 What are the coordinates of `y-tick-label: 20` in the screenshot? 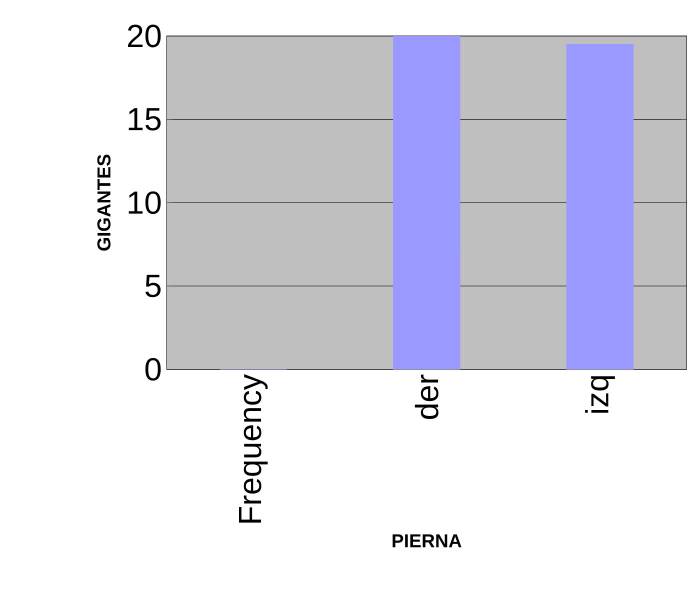 It's located at (144, 36).